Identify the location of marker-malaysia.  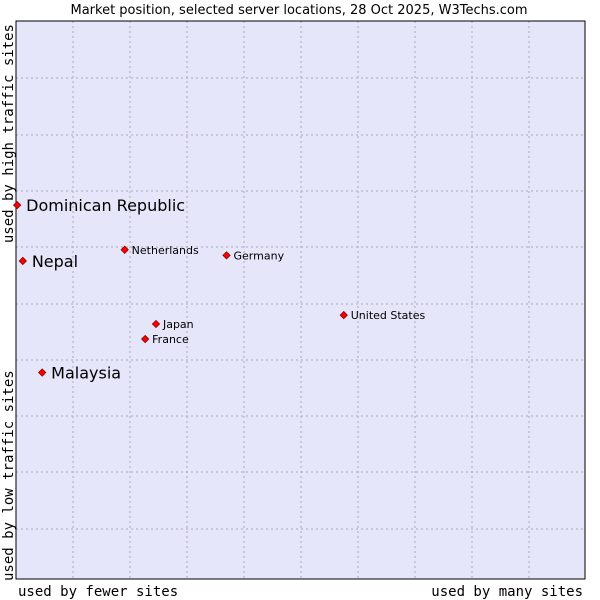
(42, 372).